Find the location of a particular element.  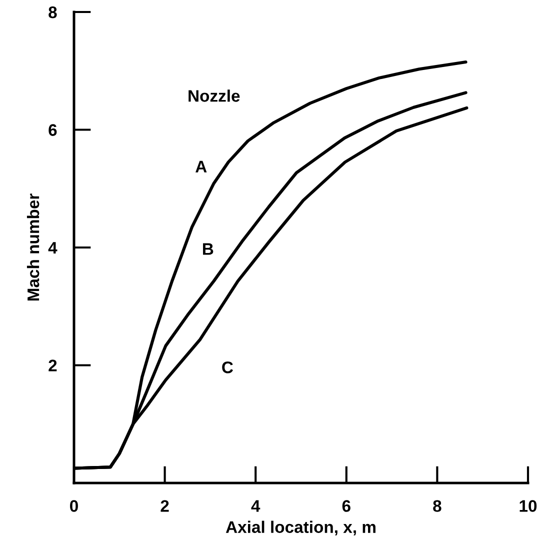

x-tick-label: 8 is located at coordinates (437, 506).